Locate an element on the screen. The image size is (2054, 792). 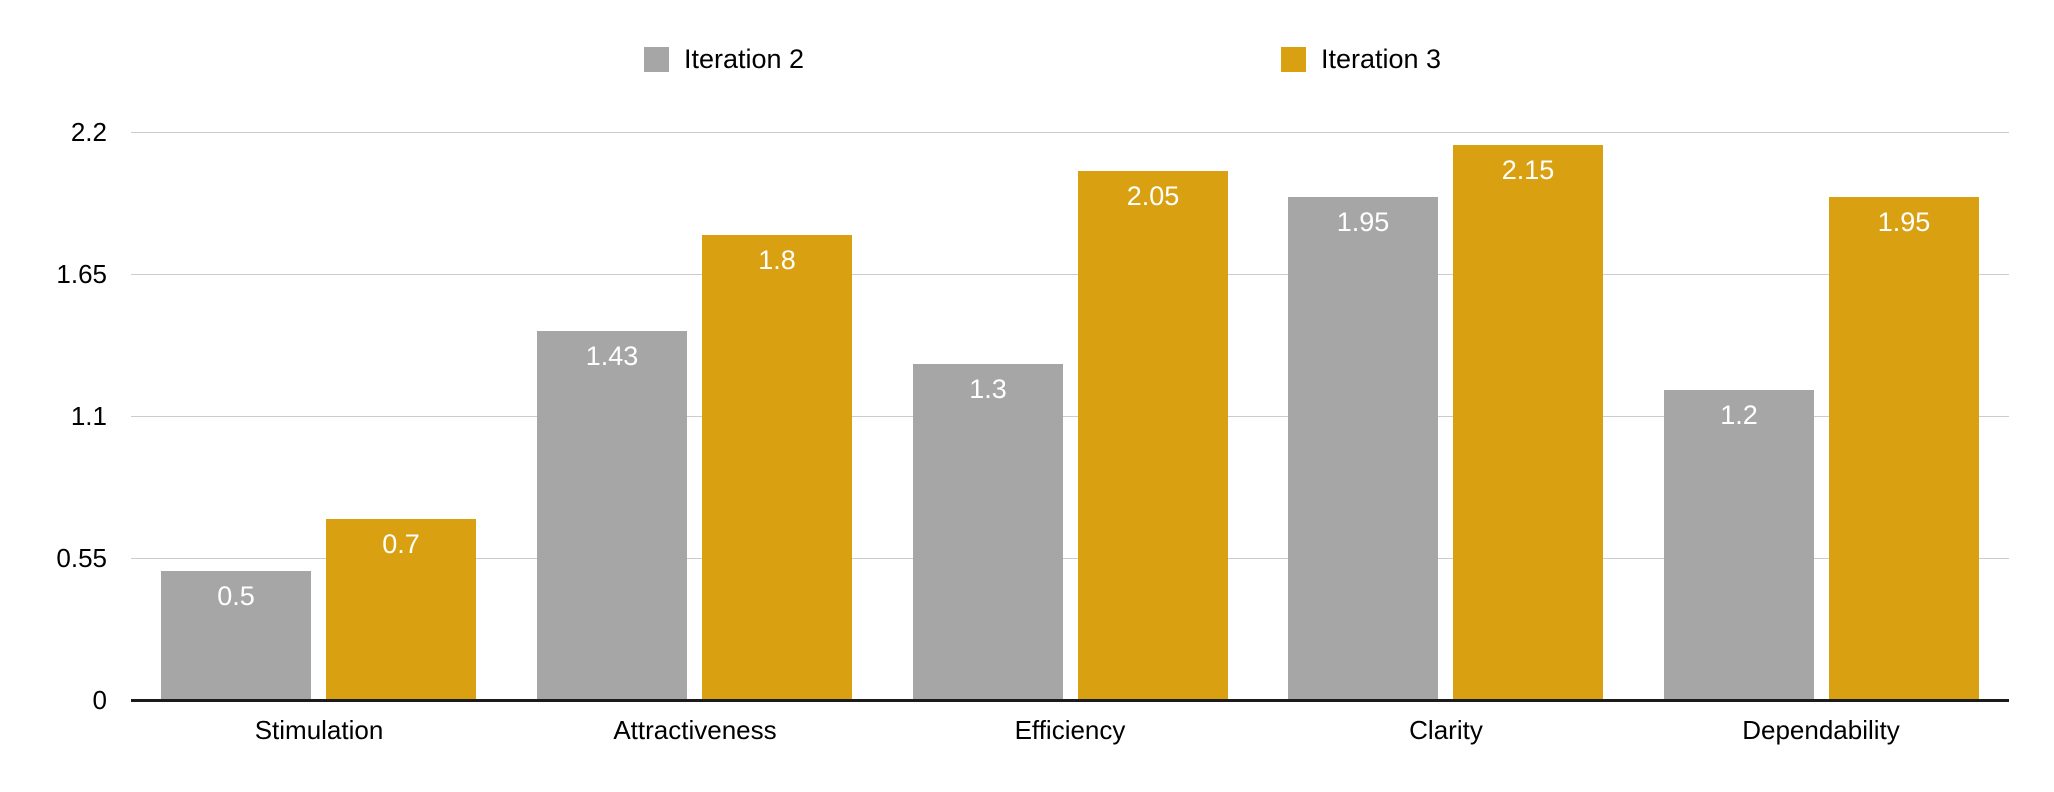
x-axis-category-label: Attractiveness is located at coordinates (695, 730).